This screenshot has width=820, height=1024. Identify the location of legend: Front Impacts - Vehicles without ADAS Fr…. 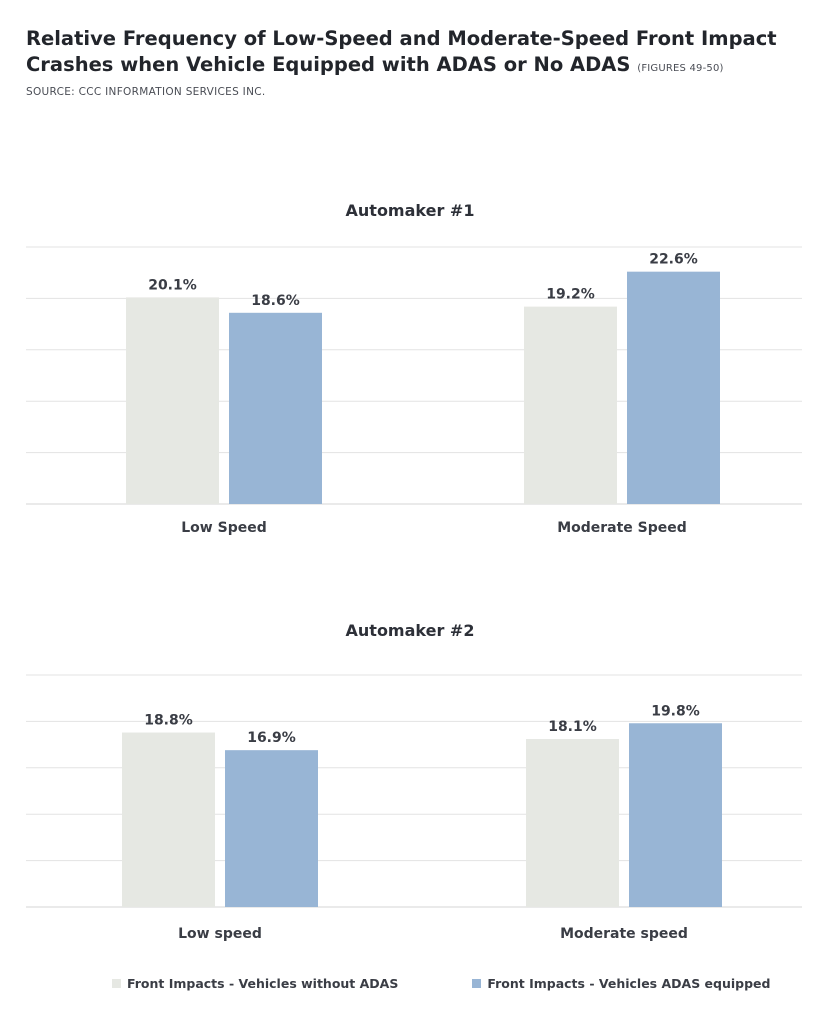
(441, 983).